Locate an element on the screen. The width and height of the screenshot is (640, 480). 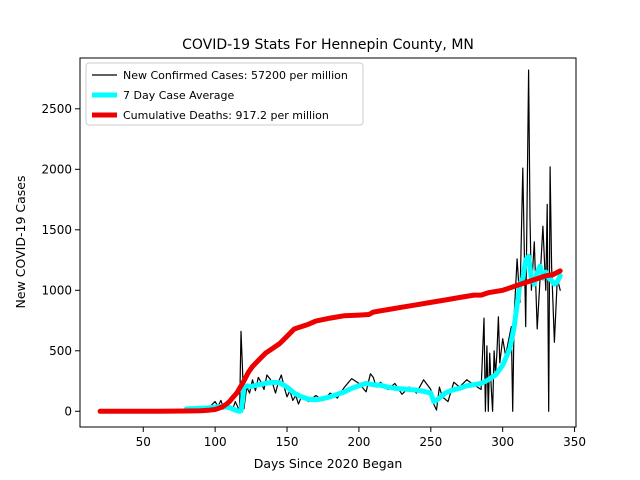
x-axis: 50 100 150 200 250 300 350 is located at coordinates (361, 438).